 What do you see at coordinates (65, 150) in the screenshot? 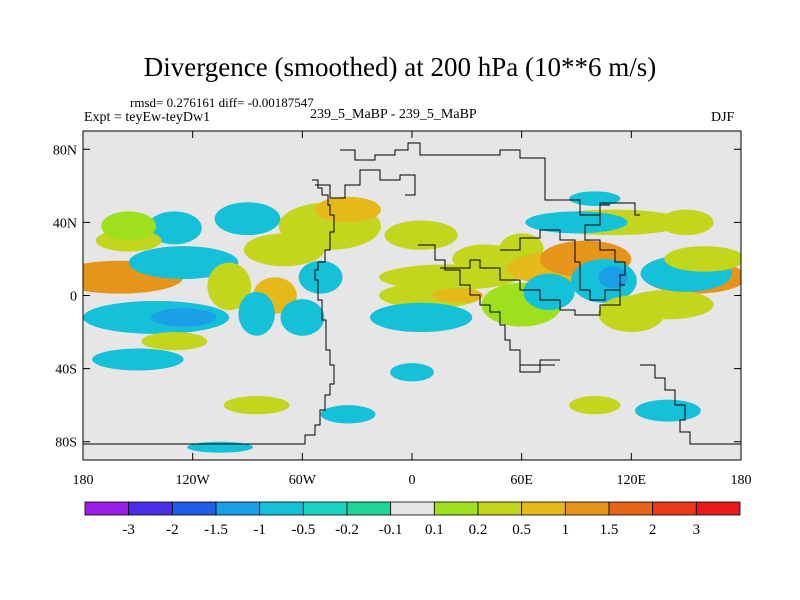
I see `y-tick-label: 80N` at bounding box center [65, 150].